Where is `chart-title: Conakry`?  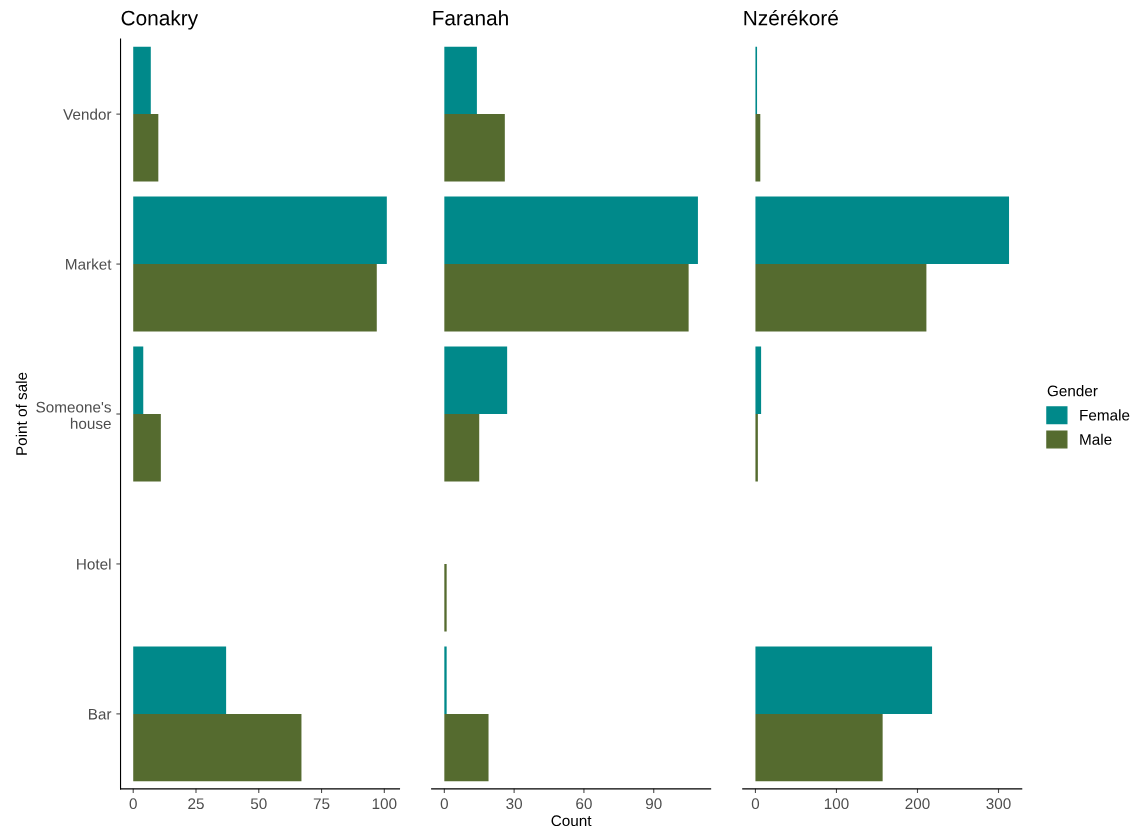 chart-title: Conakry is located at coordinates (160, 20).